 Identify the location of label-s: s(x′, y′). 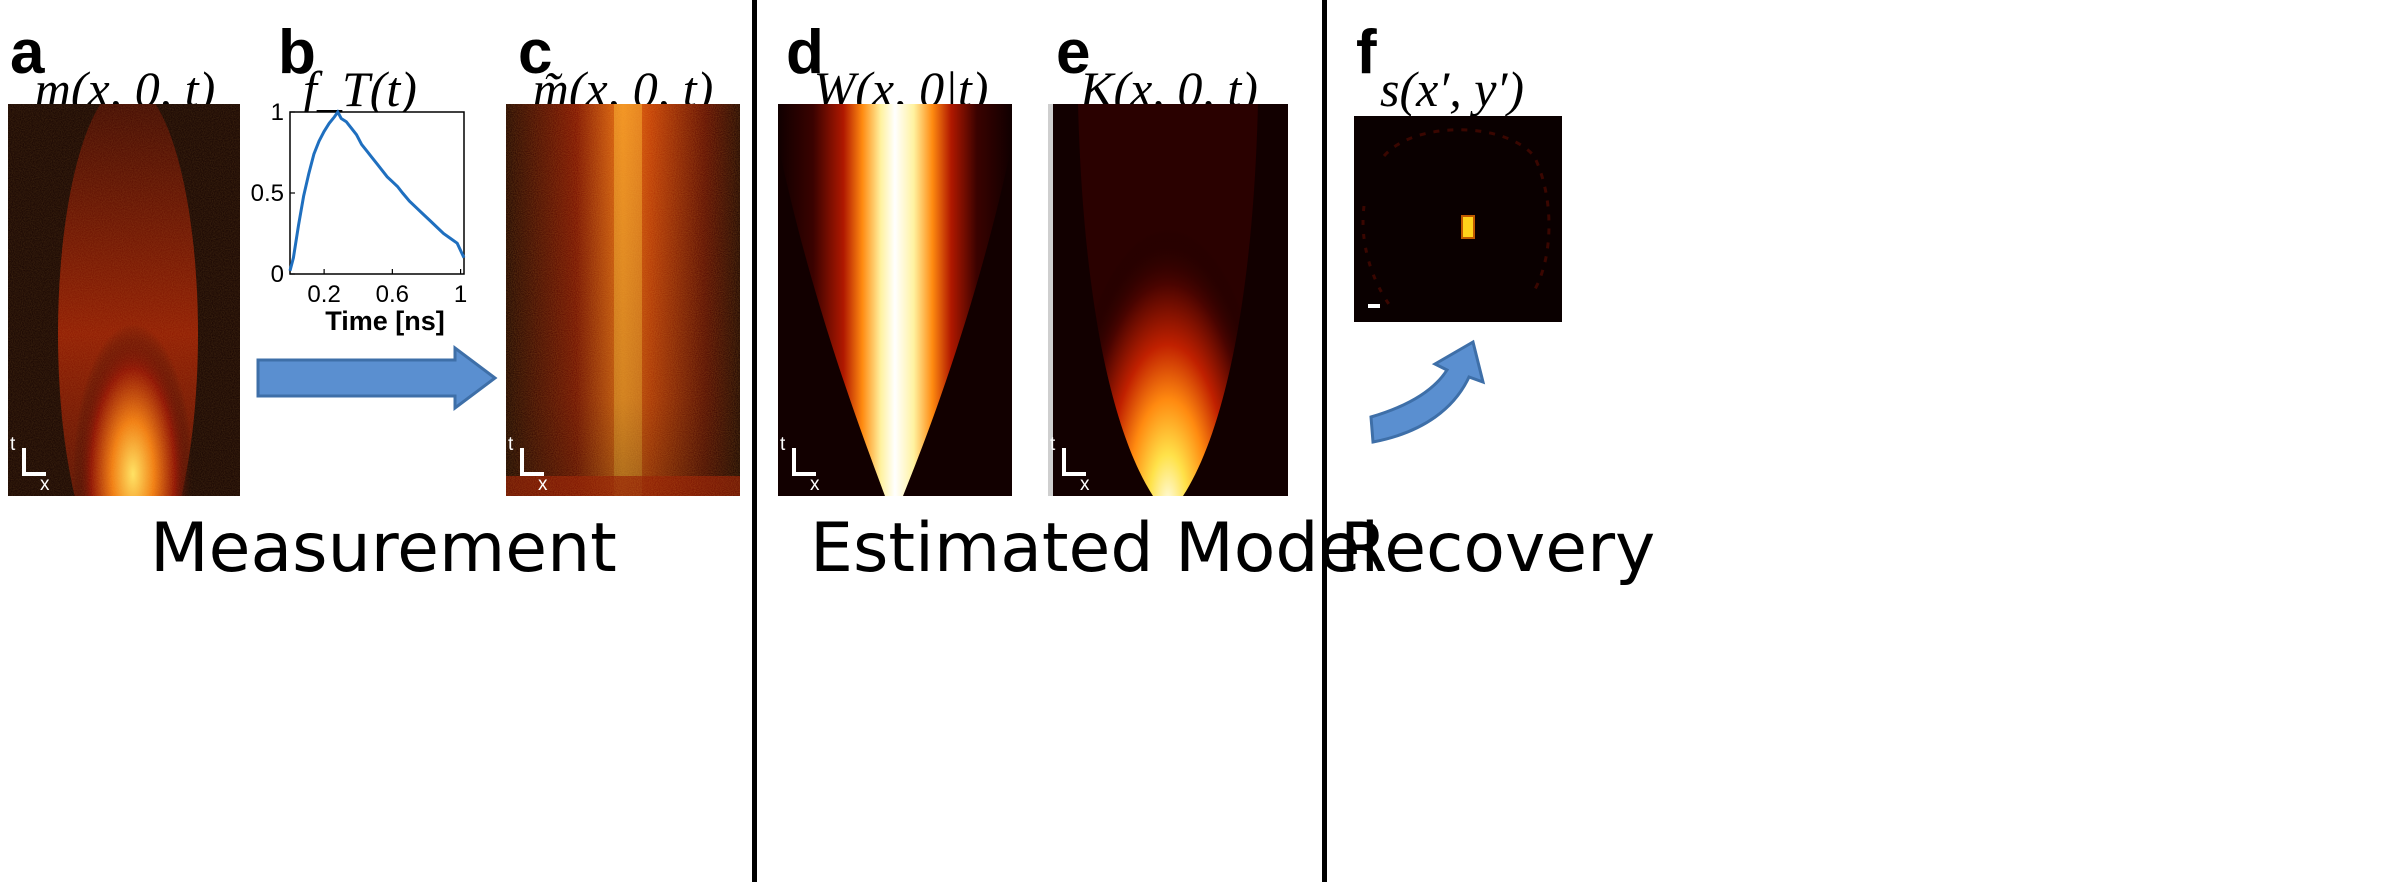
(1452, 89).